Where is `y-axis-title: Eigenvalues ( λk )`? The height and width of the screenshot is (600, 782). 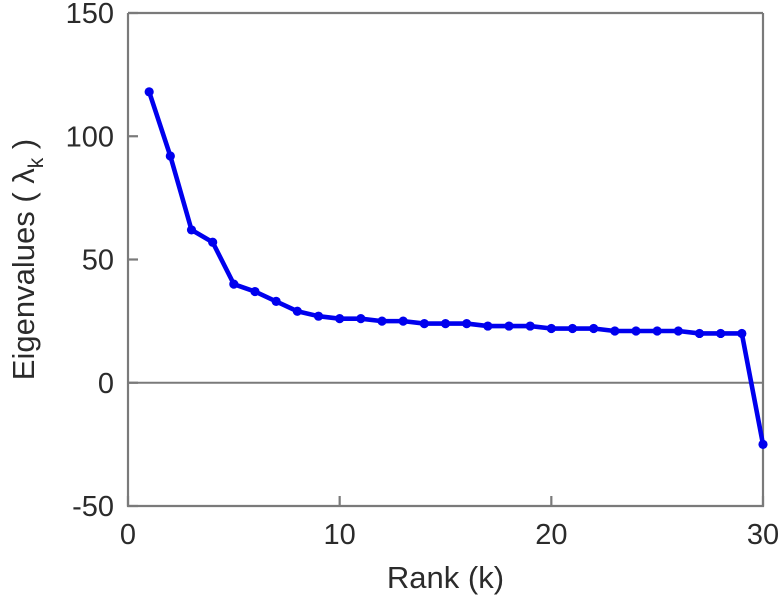
y-axis-title: Eigenvalues ( λk ) is located at coordinates (27, 259).